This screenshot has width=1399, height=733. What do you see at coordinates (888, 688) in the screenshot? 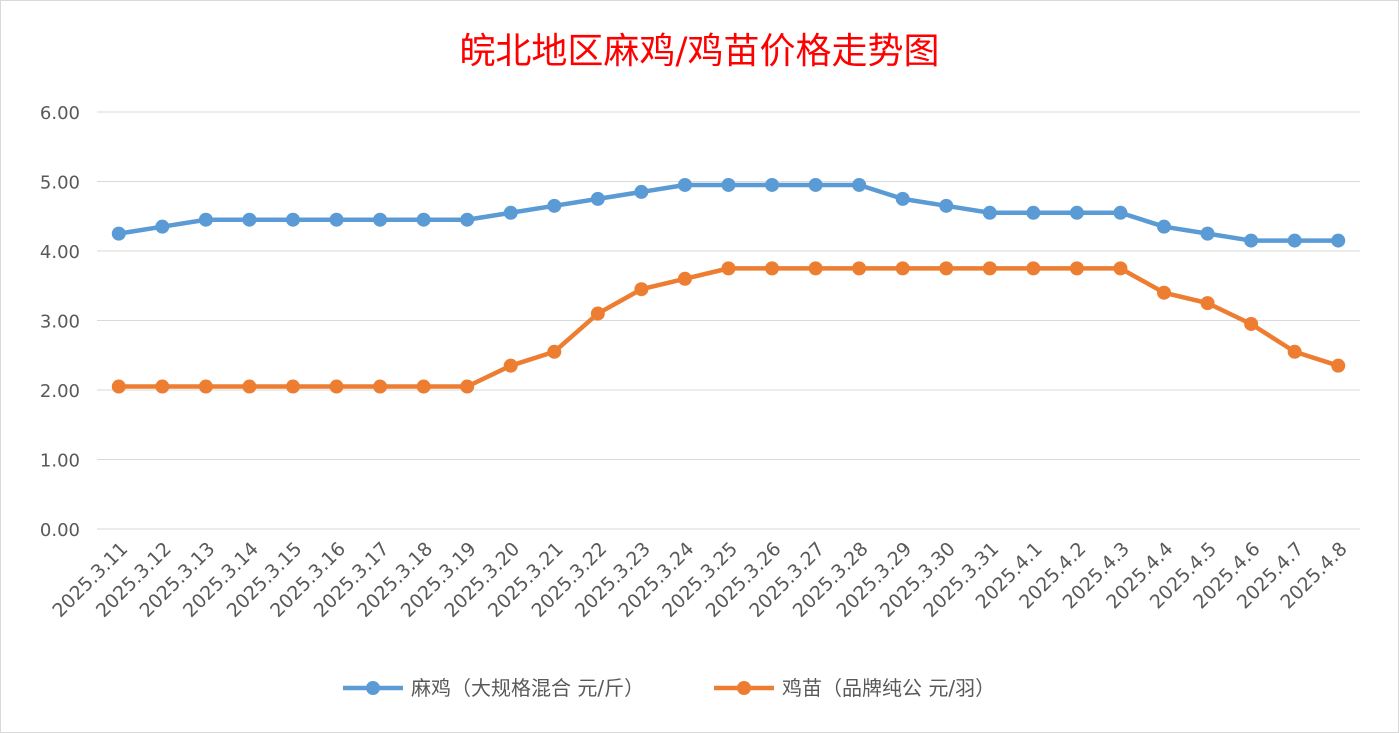
I see `legend-label-1: 鸡苗（品牌纯公 元/羽）` at bounding box center [888, 688].